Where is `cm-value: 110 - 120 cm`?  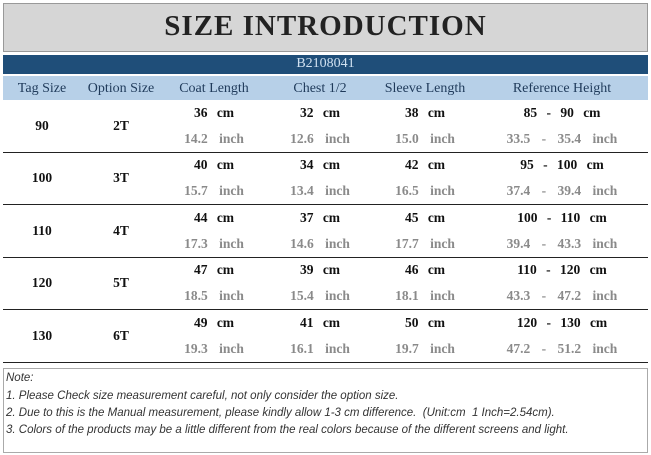
cm-value: 110 - 120 cm is located at coordinates (562, 270).